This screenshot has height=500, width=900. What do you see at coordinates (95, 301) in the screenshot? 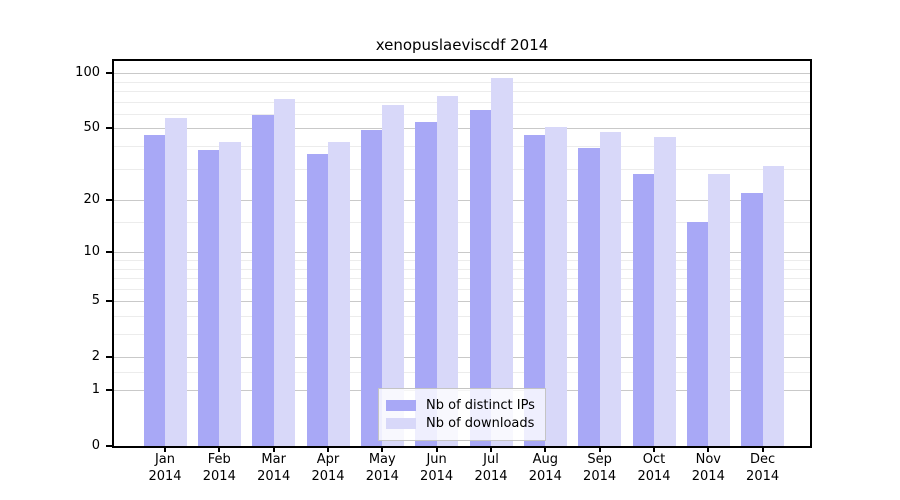
I see `y-tick-label-5: 5` at bounding box center [95, 301].